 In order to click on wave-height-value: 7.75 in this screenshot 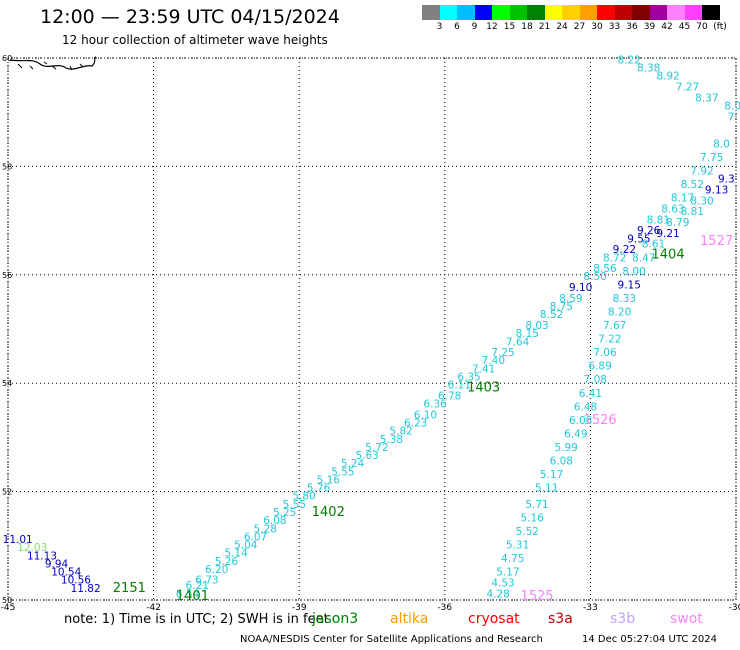, I will do `click(711, 158)`.